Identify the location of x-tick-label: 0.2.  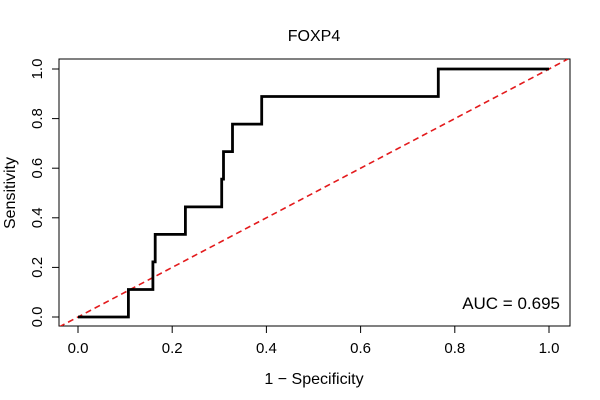
(172, 348).